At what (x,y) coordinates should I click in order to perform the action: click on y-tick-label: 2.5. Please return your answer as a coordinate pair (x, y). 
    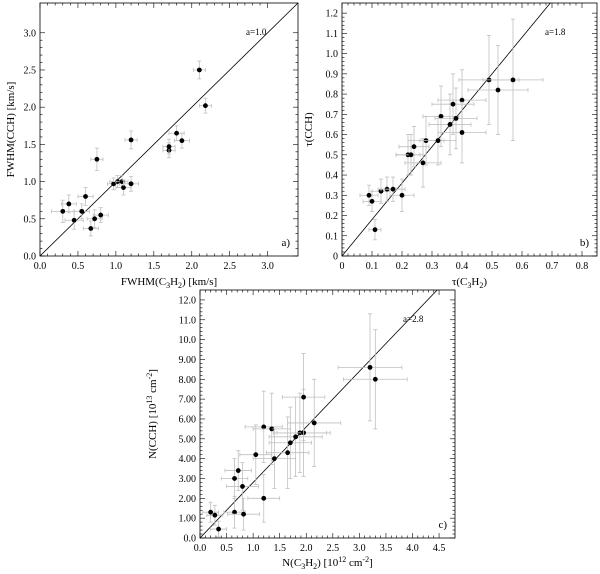
    Looking at the image, I should click on (30, 70).